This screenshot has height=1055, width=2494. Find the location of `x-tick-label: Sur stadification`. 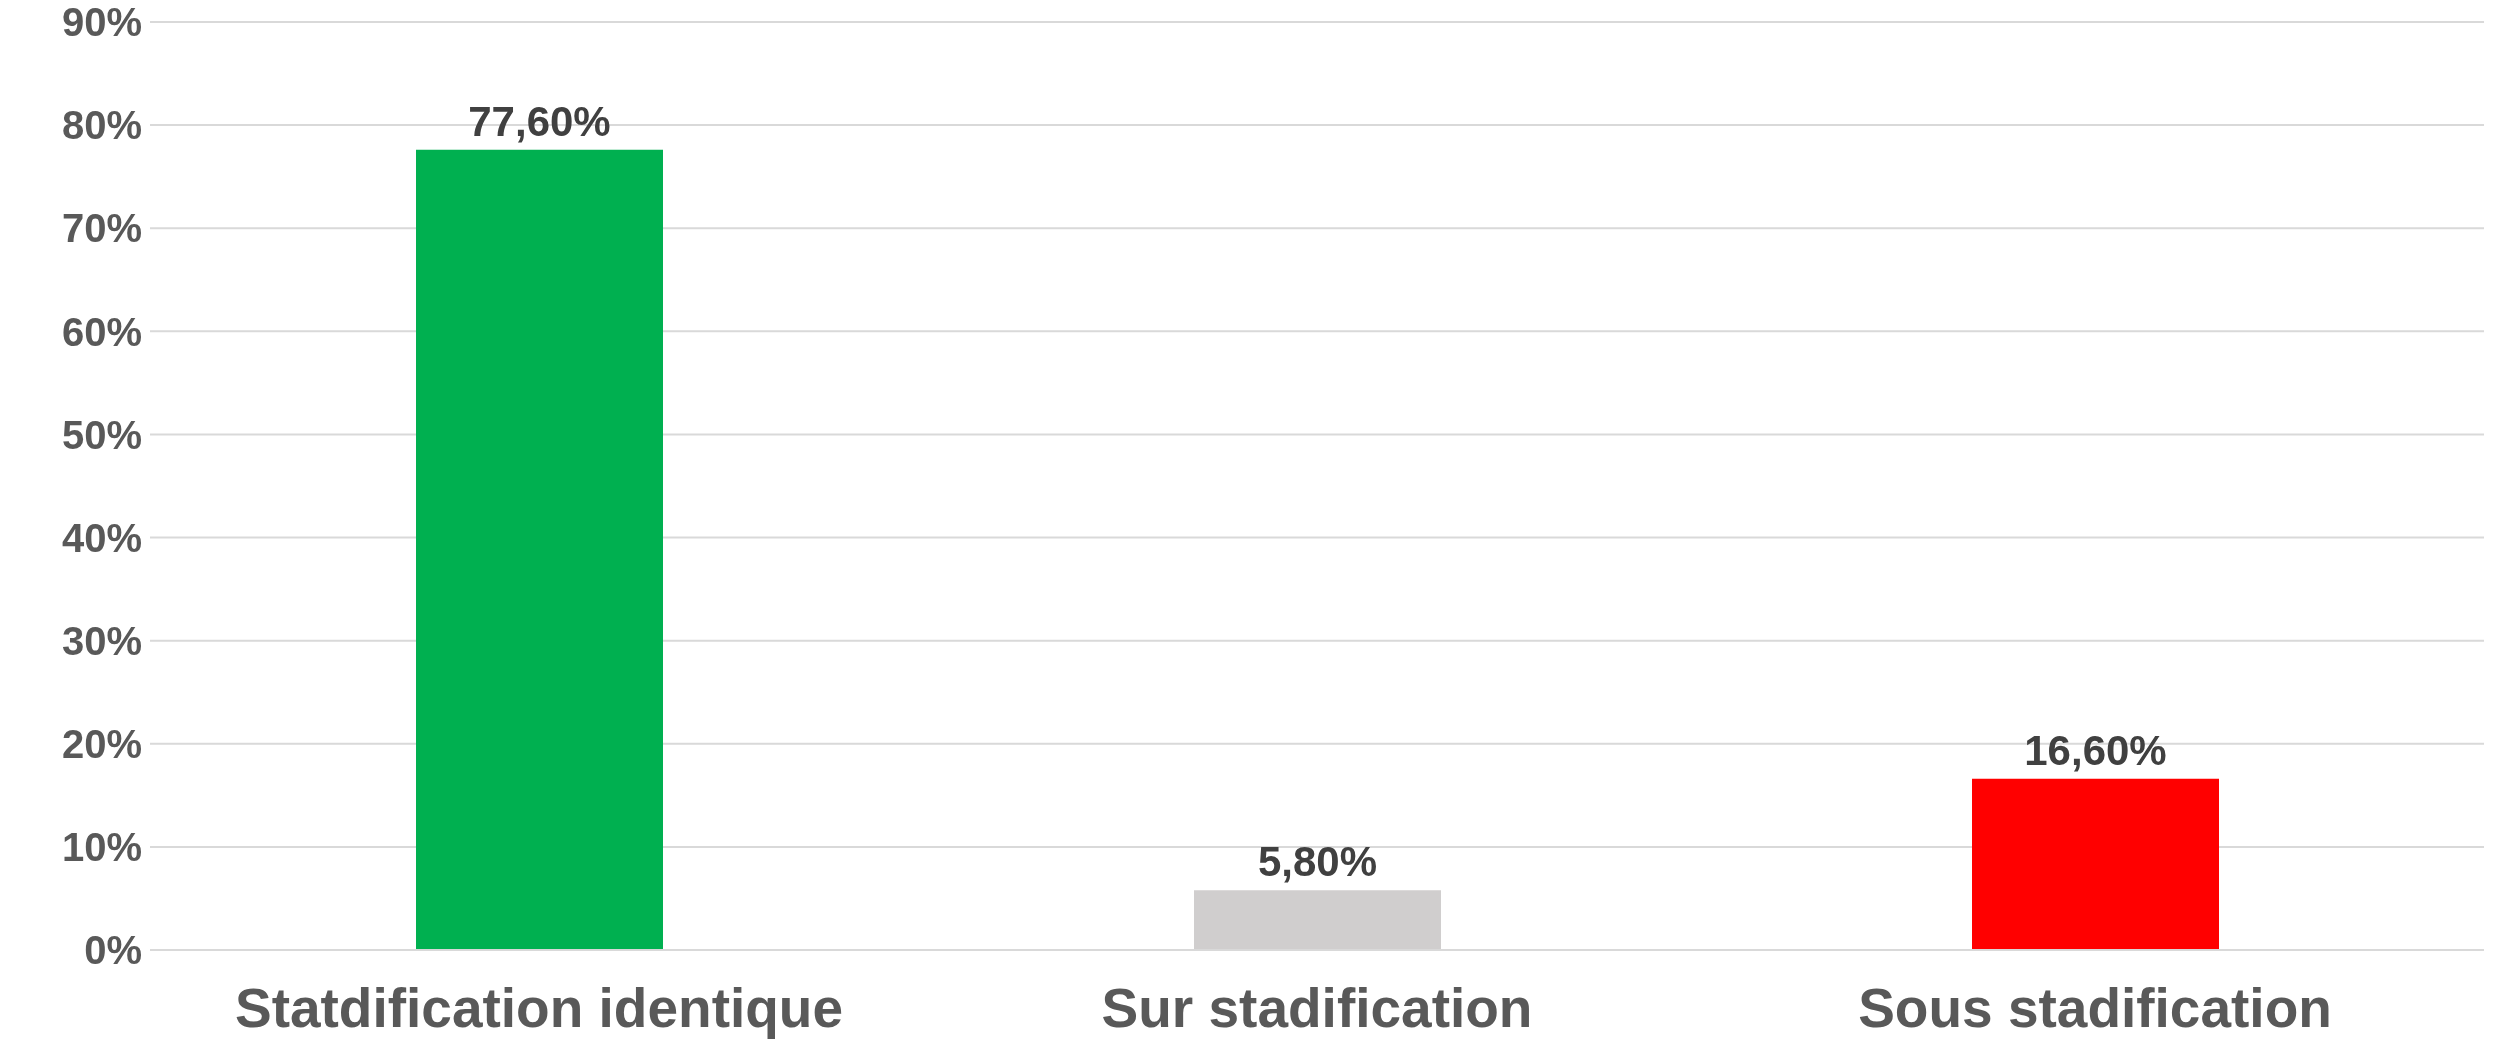

x-tick-label: Sur stadification is located at coordinates (1317, 1008).